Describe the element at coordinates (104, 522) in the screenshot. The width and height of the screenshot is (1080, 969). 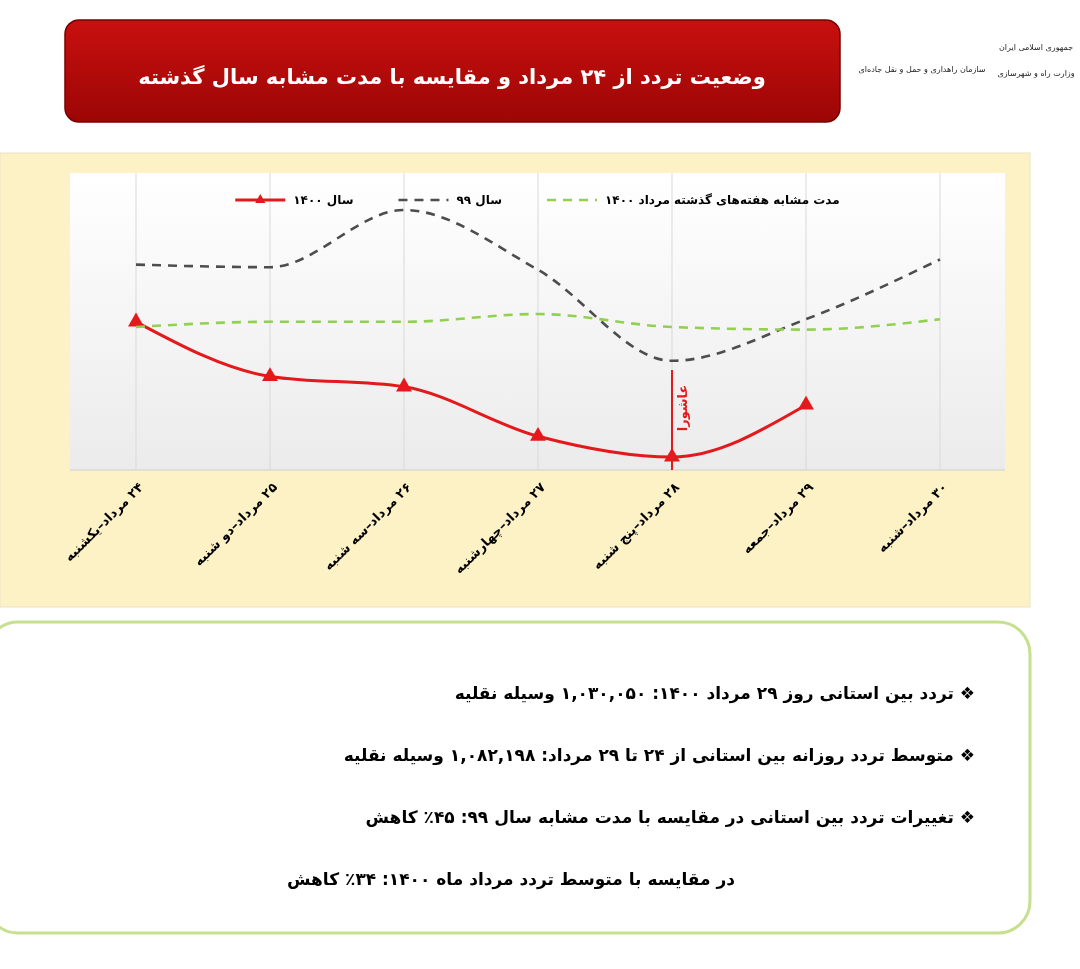
I see `x-tick-label: ۲۴ مرداد–یکشنبه` at that location.